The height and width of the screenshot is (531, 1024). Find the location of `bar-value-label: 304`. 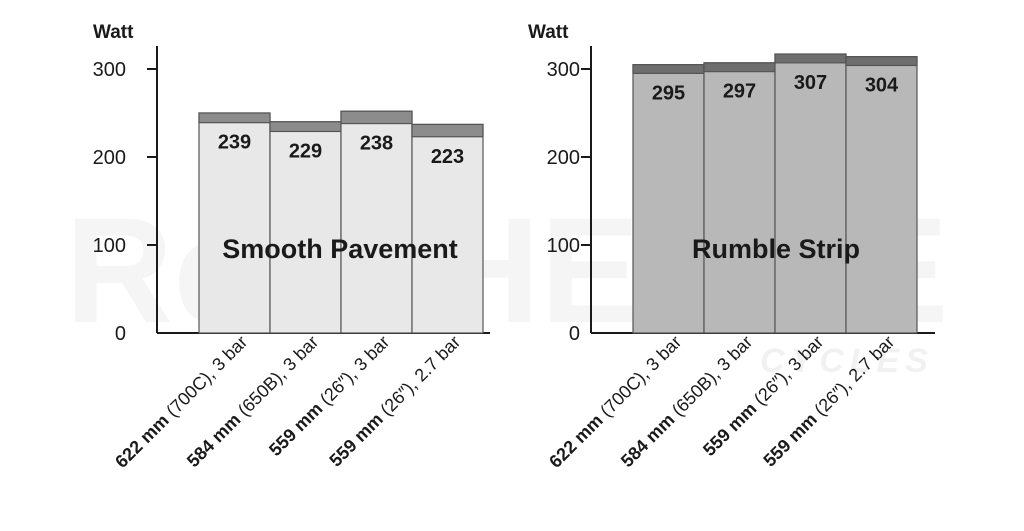

bar-value-label: 304 is located at coordinates (882, 85).